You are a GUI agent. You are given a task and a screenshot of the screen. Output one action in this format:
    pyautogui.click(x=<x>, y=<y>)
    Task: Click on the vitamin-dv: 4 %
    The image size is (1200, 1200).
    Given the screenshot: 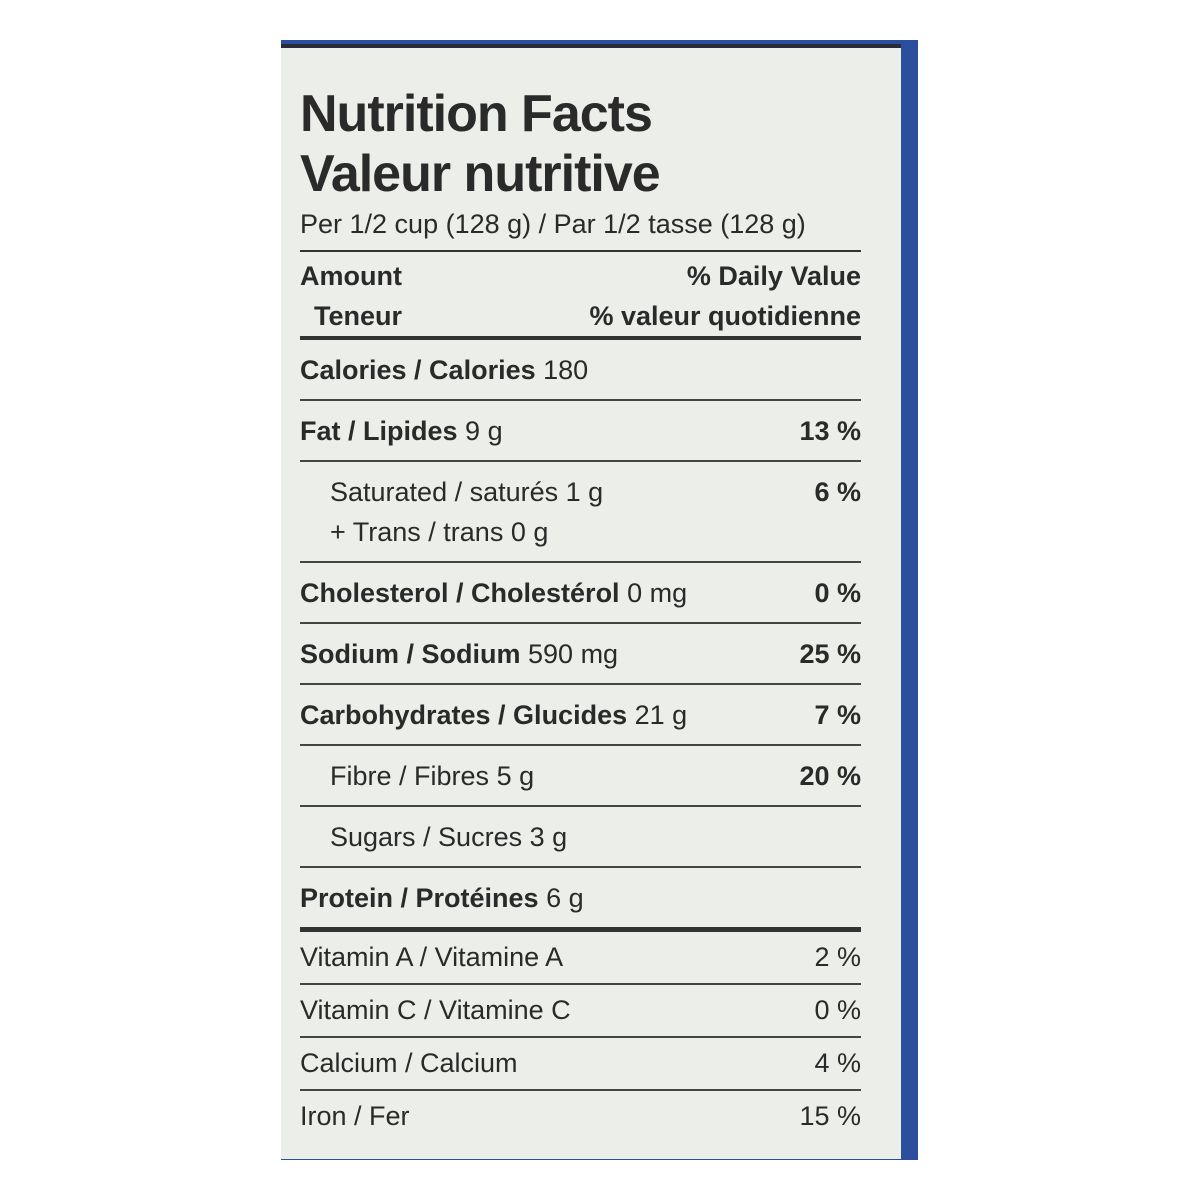 What is the action you would take?
    pyautogui.click(x=837, y=1063)
    